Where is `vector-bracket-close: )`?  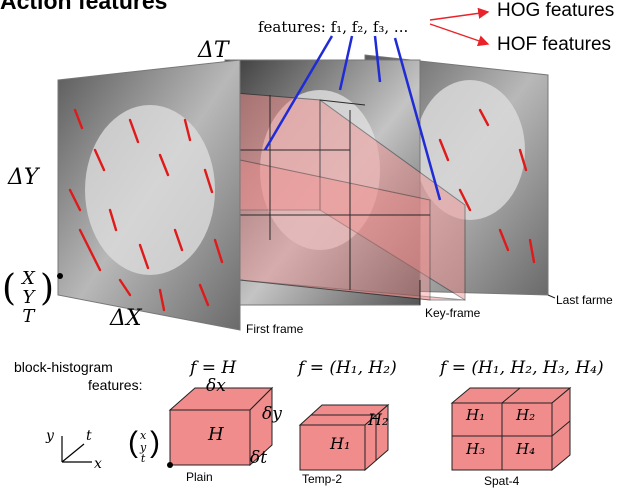 vector-bracket-close: ) is located at coordinates (47, 288).